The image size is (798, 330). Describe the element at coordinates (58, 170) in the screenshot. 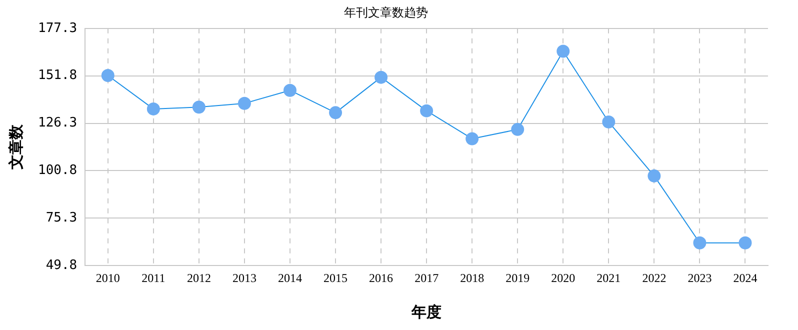

I see `y-tick-label: 100.8` at that location.